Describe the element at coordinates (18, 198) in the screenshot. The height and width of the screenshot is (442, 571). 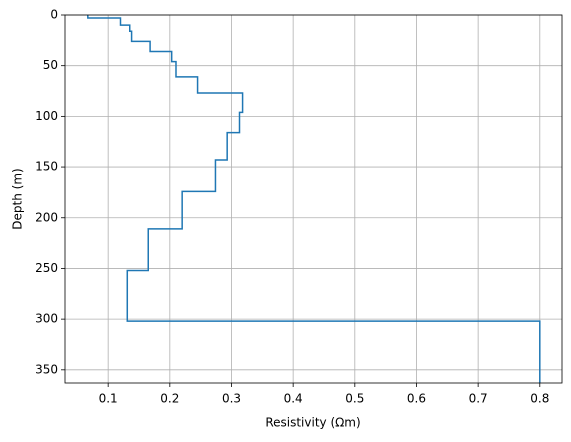
I see `y-axis-label: Depth (m)` at that location.